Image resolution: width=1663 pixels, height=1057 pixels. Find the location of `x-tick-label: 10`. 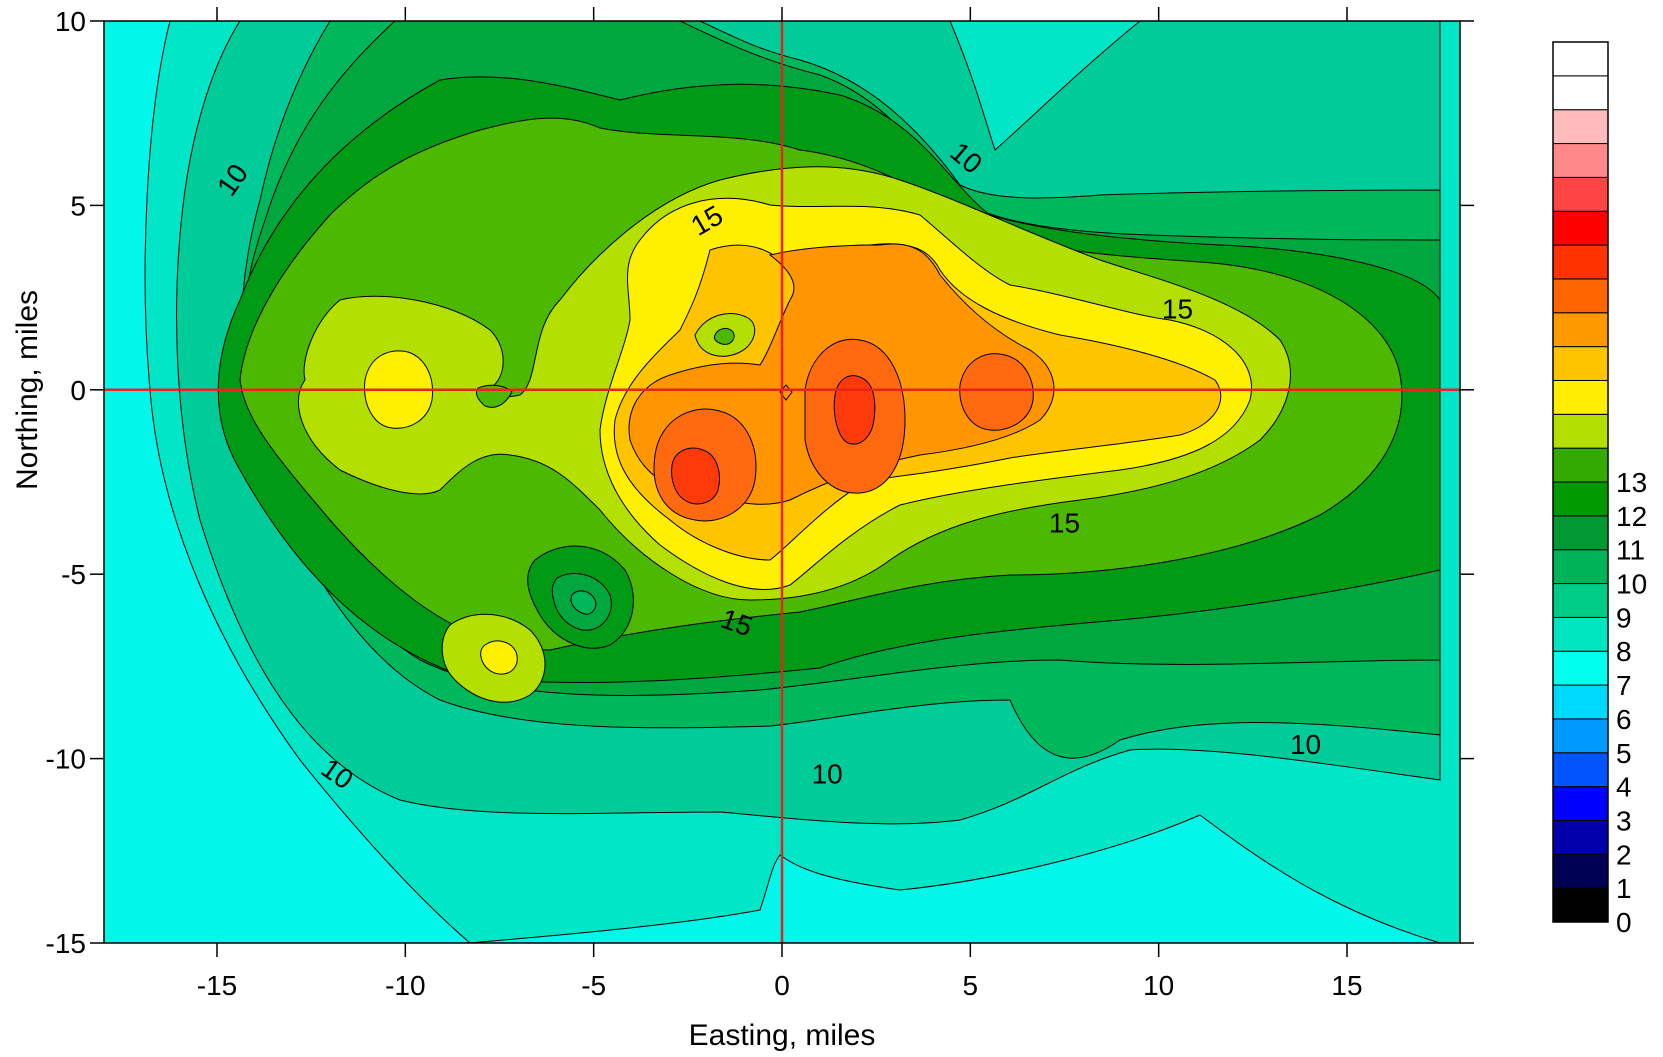

x-tick-label: 10 is located at coordinates (1158, 985).